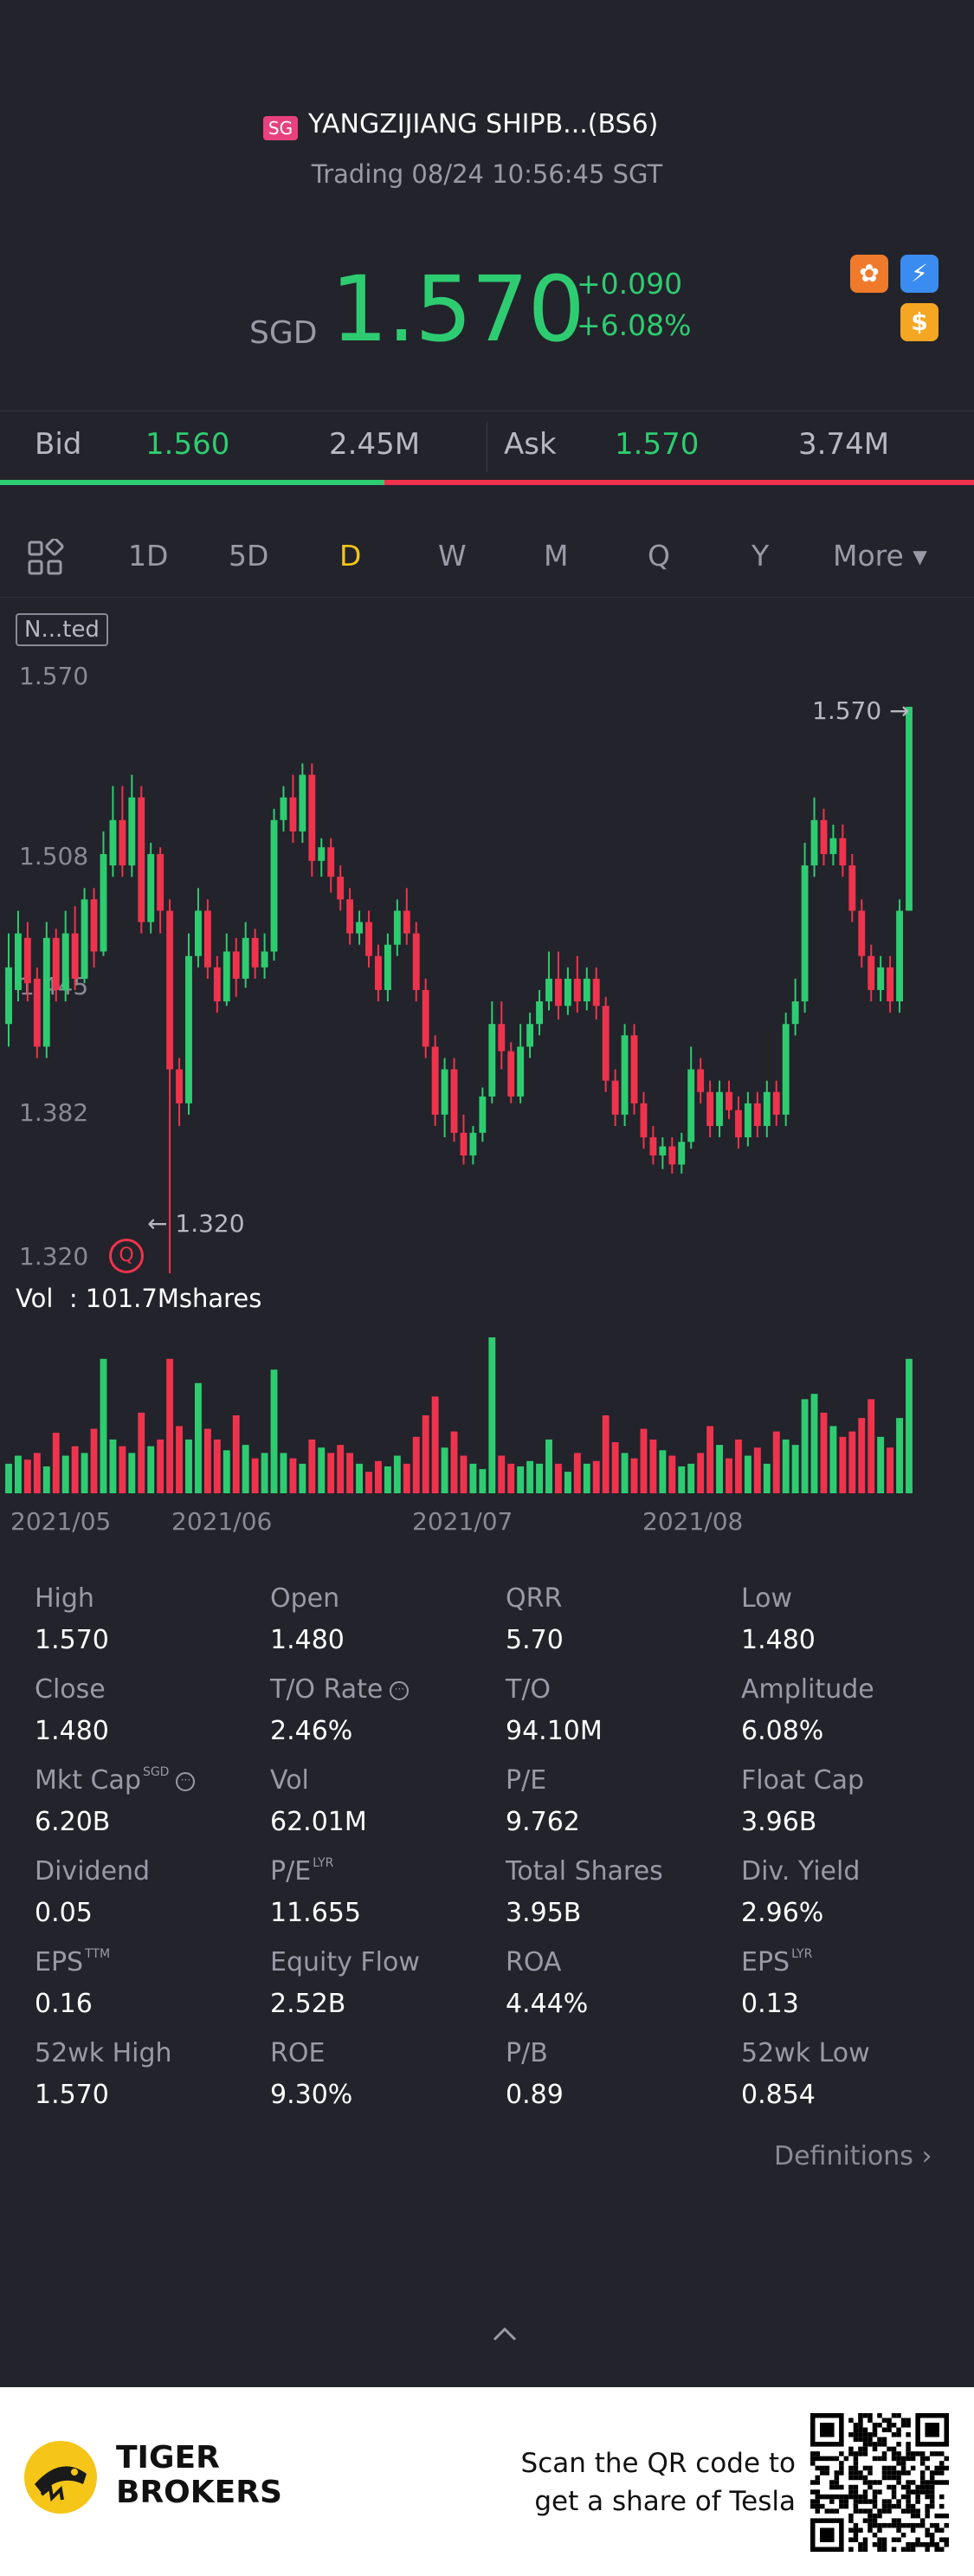 Image resolution: width=974 pixels, height=2576 pixels. What do you see at coordinates (58, 444) in the screenshot?
I see `bid-label: Bid` at bounding box center [58, 444].